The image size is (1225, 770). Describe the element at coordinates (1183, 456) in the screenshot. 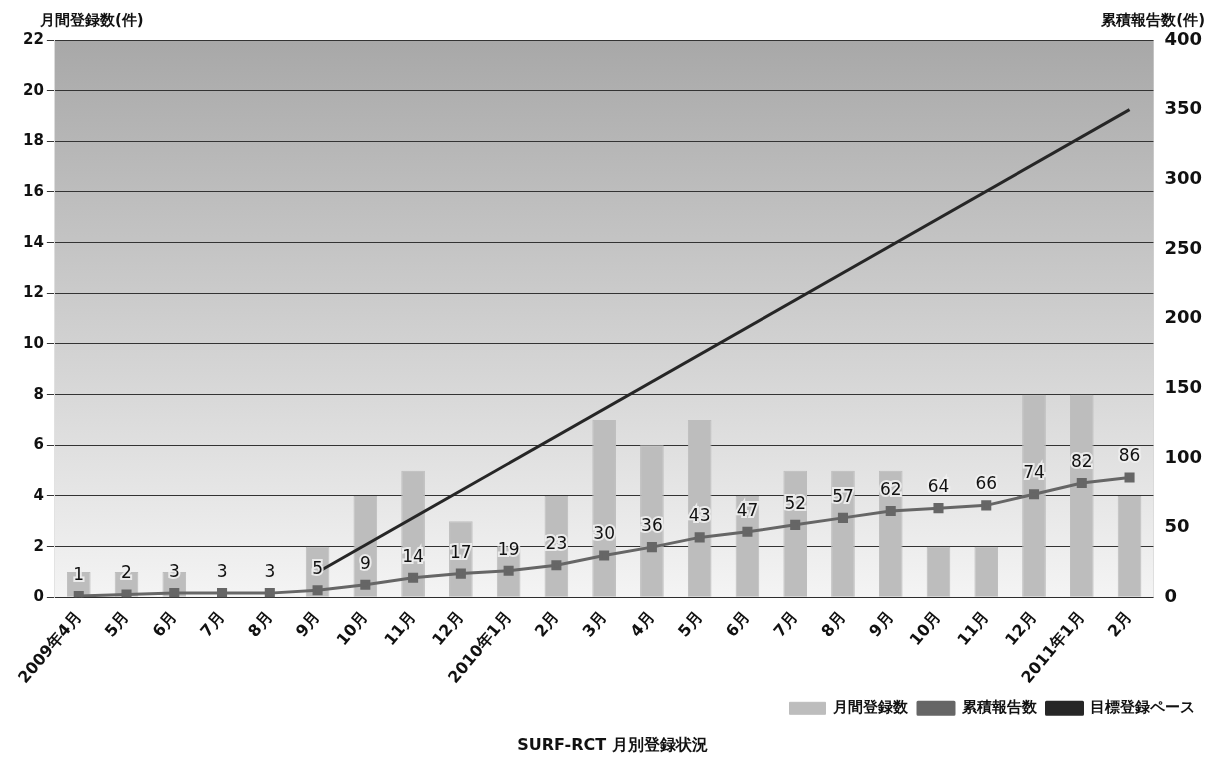

I see `y2-tick-label: 100` at that location.